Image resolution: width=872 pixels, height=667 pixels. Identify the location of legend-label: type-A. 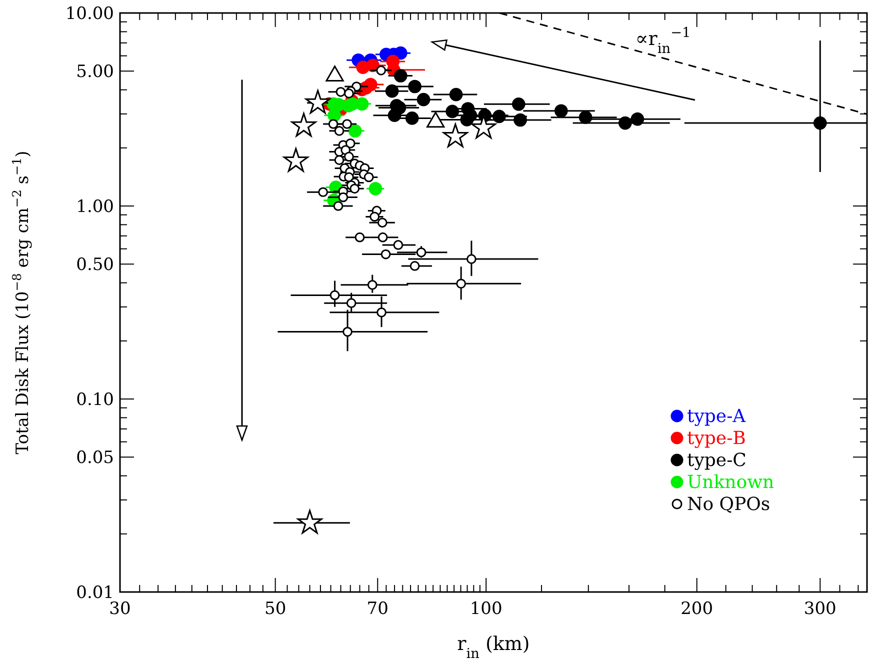
(717, 416).